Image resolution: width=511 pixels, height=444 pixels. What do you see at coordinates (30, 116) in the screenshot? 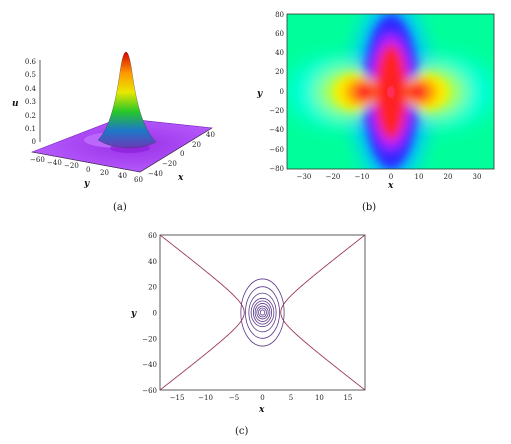
I see `z-tick-label: 0.2` at bounding box center [30, 116].